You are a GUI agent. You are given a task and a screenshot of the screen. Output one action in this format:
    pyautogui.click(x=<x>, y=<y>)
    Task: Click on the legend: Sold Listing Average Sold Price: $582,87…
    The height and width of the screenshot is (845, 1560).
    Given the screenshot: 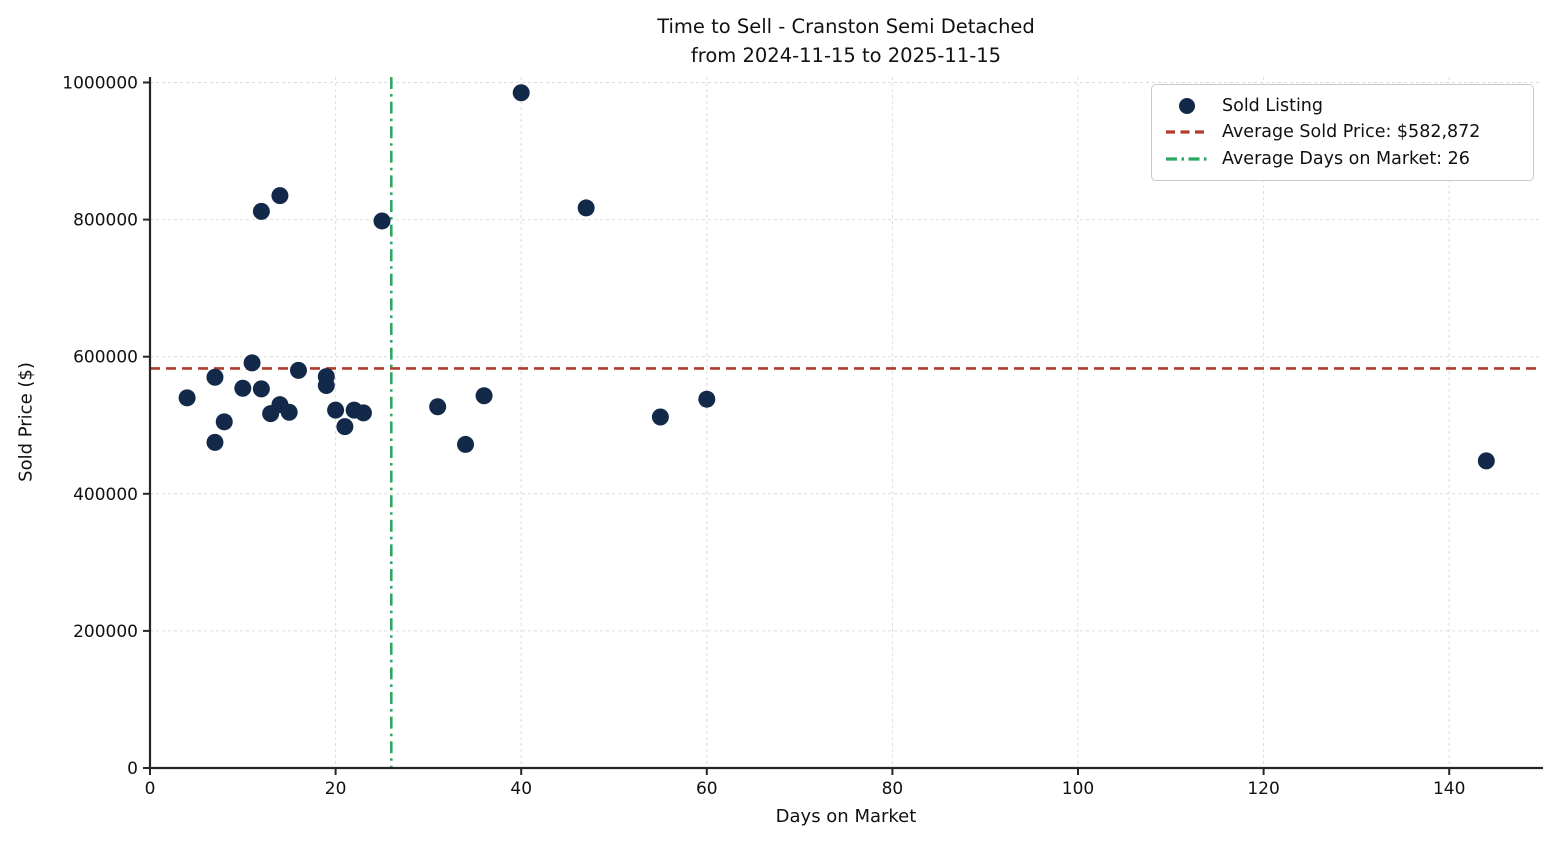 What is the action you would take?
    pyautogui.click(x=1342, y=132)
    